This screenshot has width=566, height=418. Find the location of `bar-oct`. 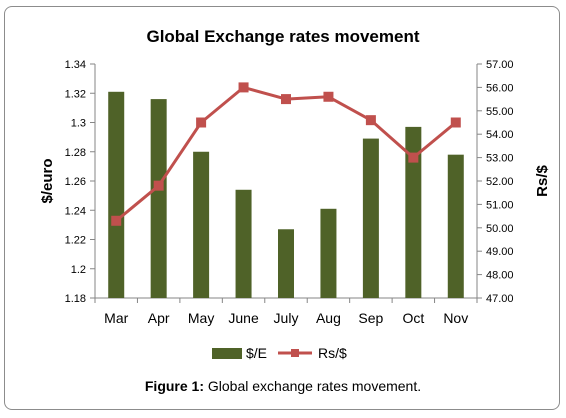

bar-oct is located at coordinates (413, 212).